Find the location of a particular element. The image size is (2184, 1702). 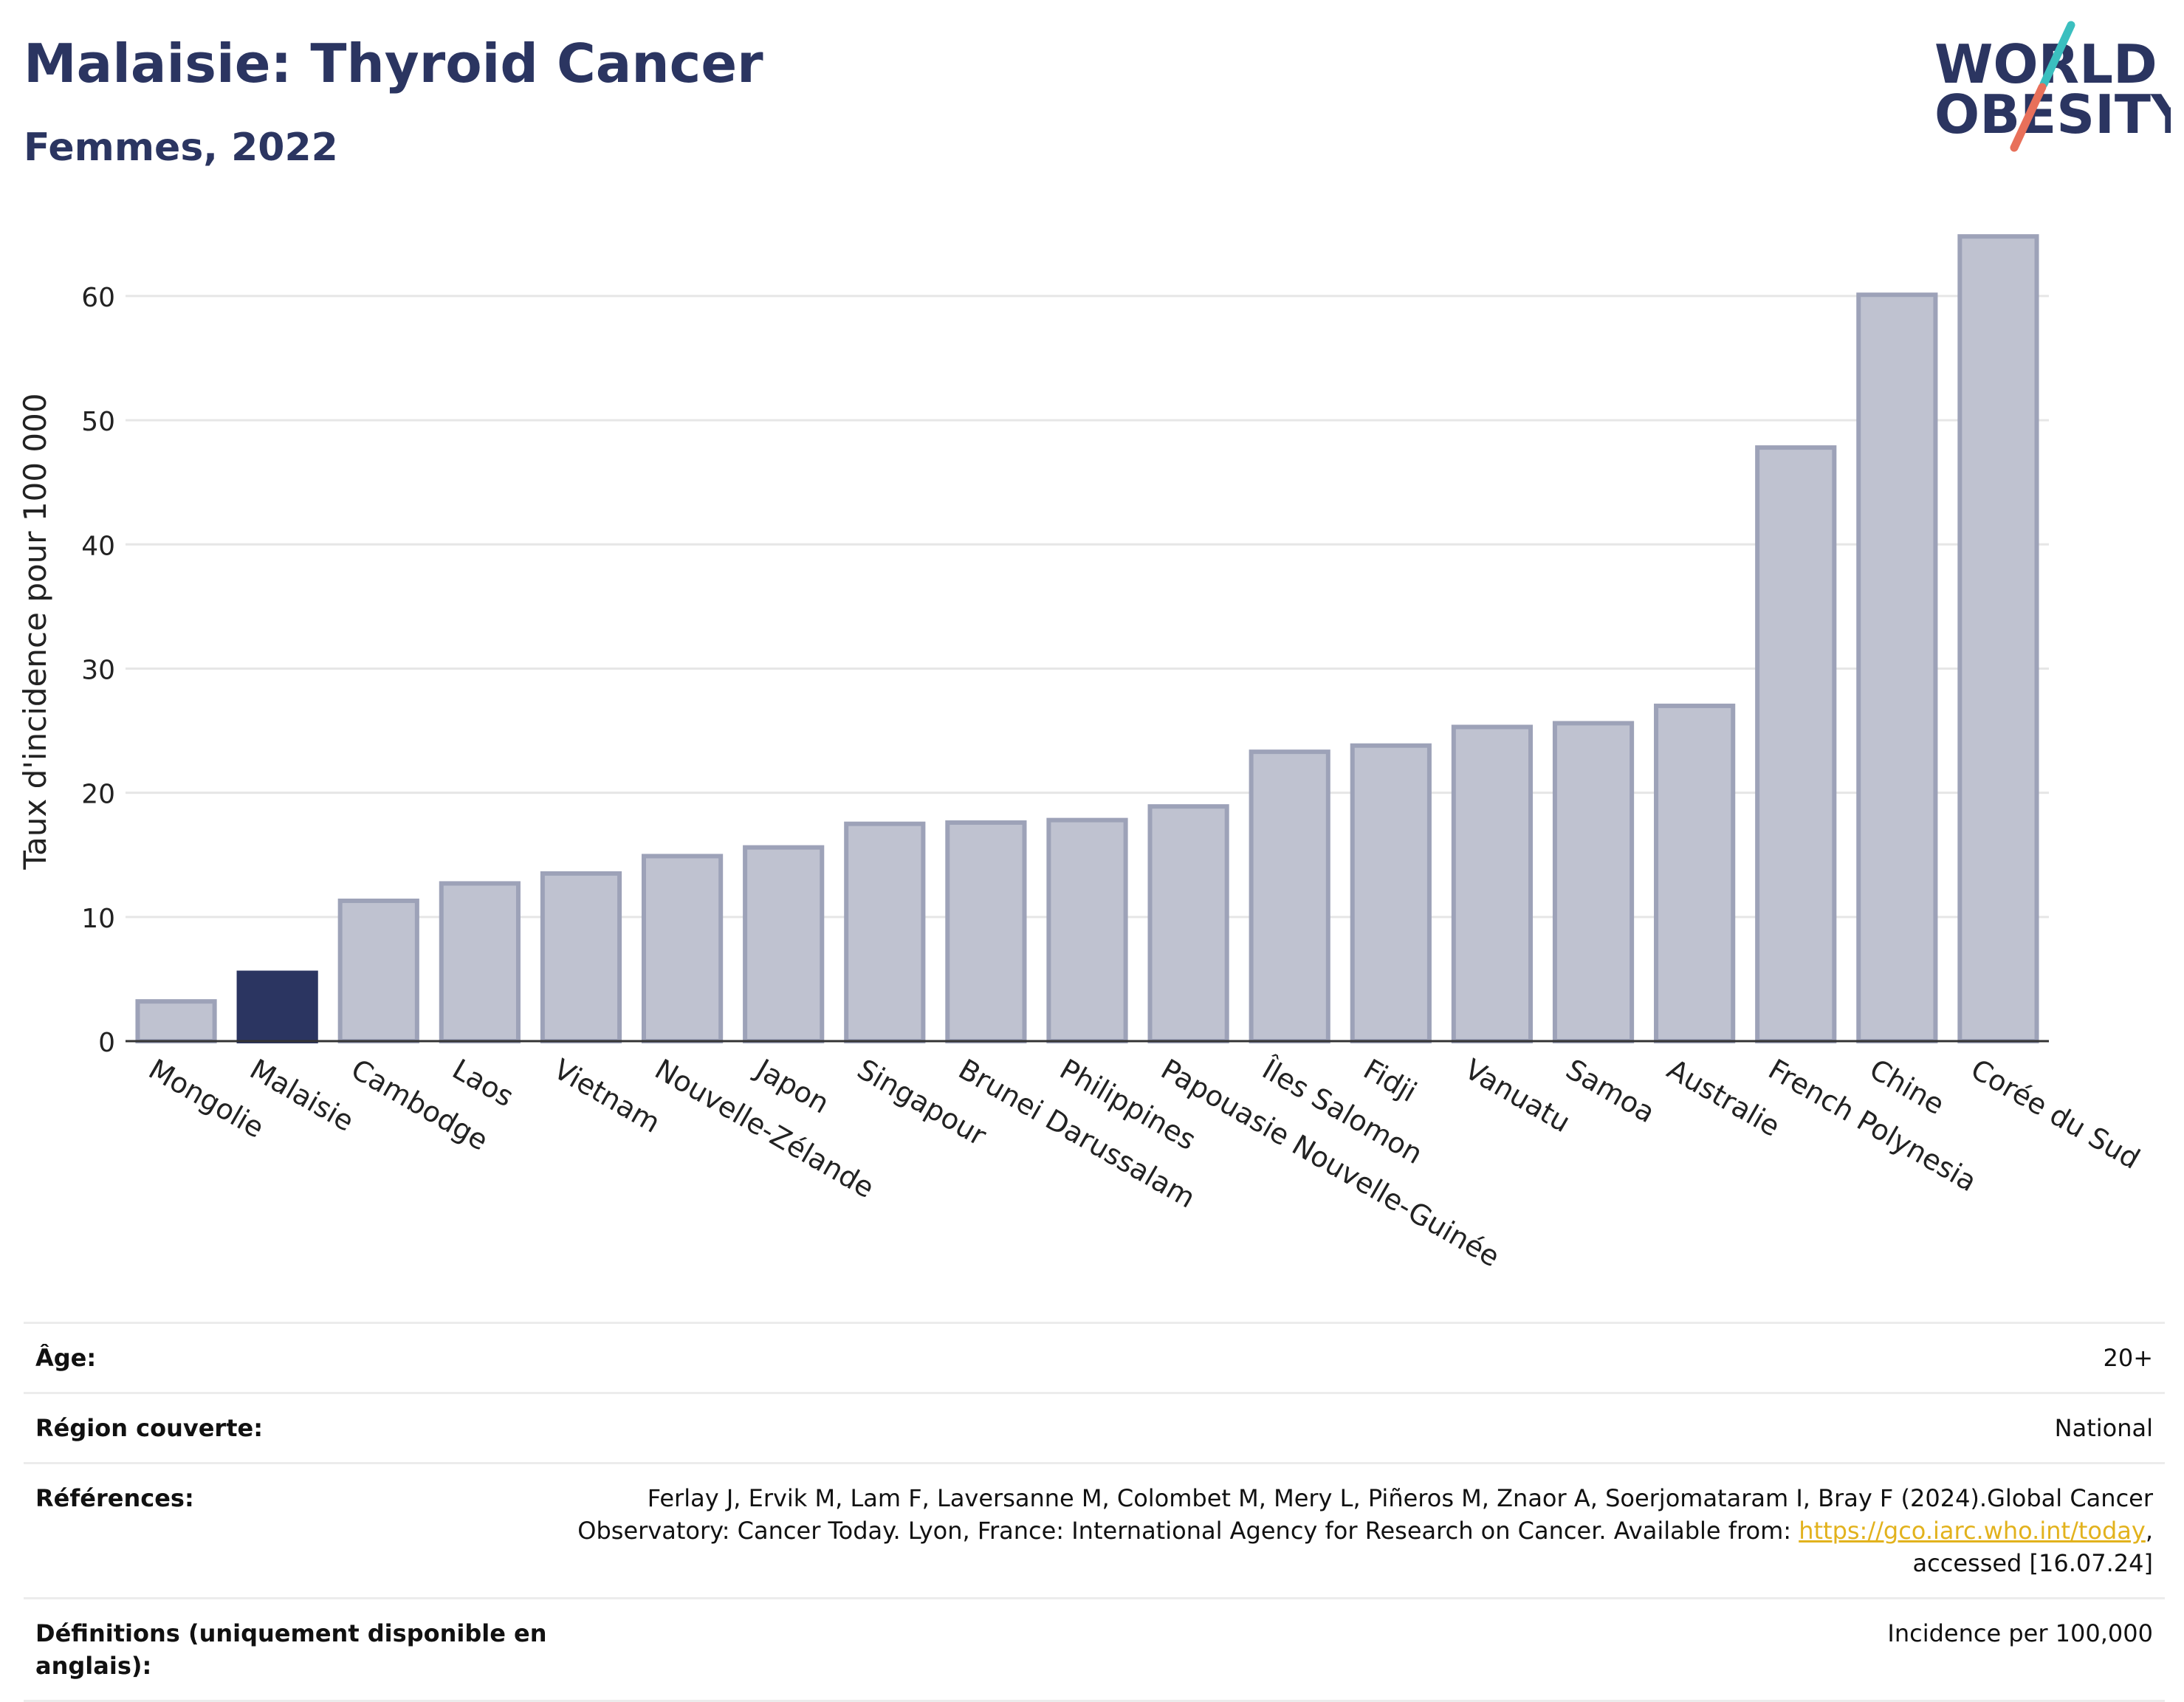

y-tick-label: 40 is located at coordinates (98, 546).